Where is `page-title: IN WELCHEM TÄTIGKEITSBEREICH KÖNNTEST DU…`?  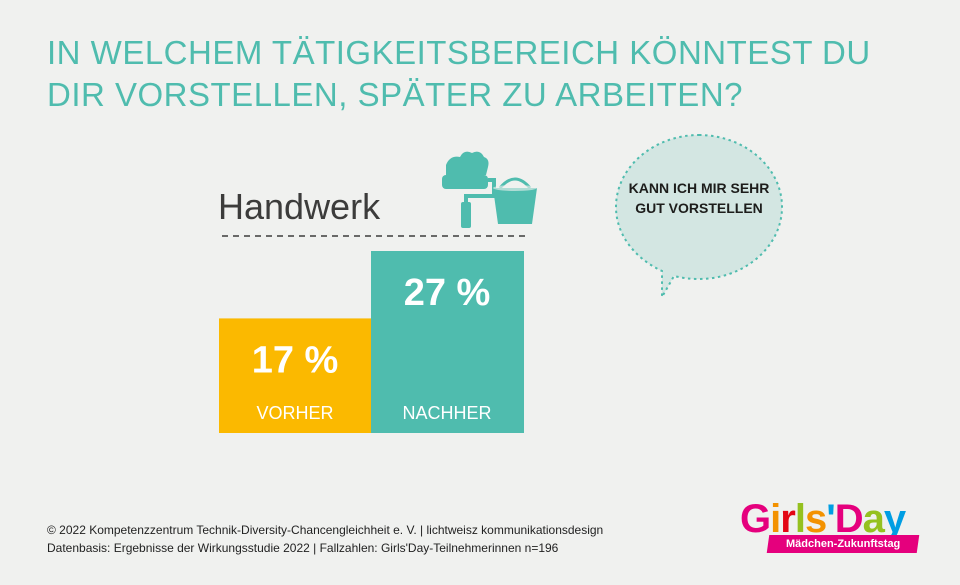
page-title: IN WELCHEM TÄTIGKEITSBEREICH KÖNNTEST DU… is located at coordinates (459, 73).